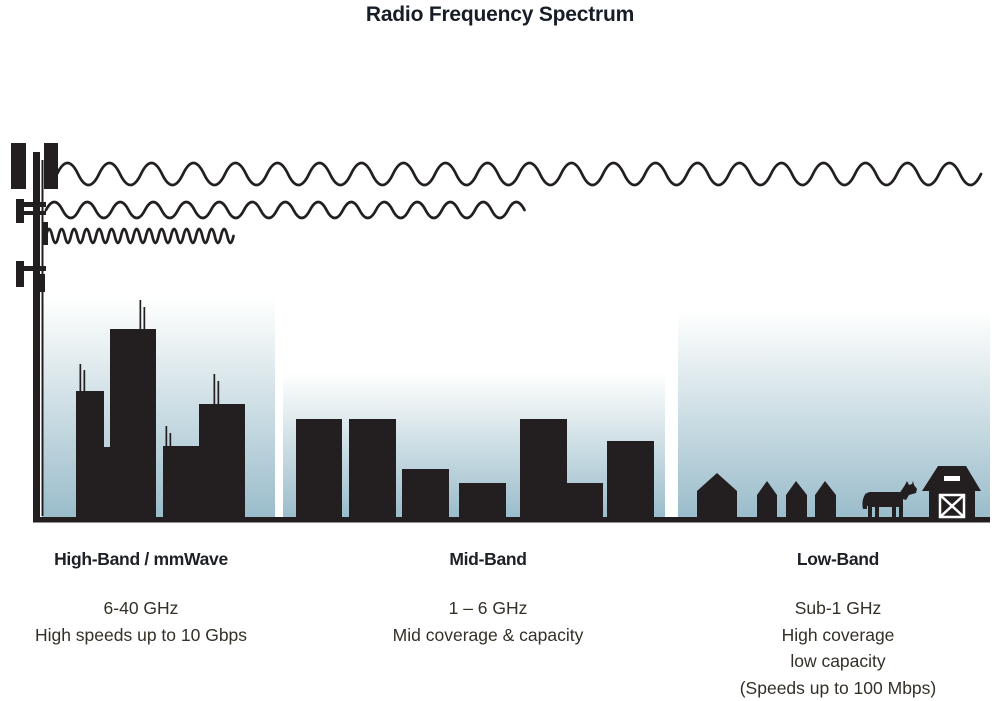  What do you see at coordinates (145, 559) in the screenshot?
I see `band-name-high: High-Band / mmWave` at bounding box center [145, 559].